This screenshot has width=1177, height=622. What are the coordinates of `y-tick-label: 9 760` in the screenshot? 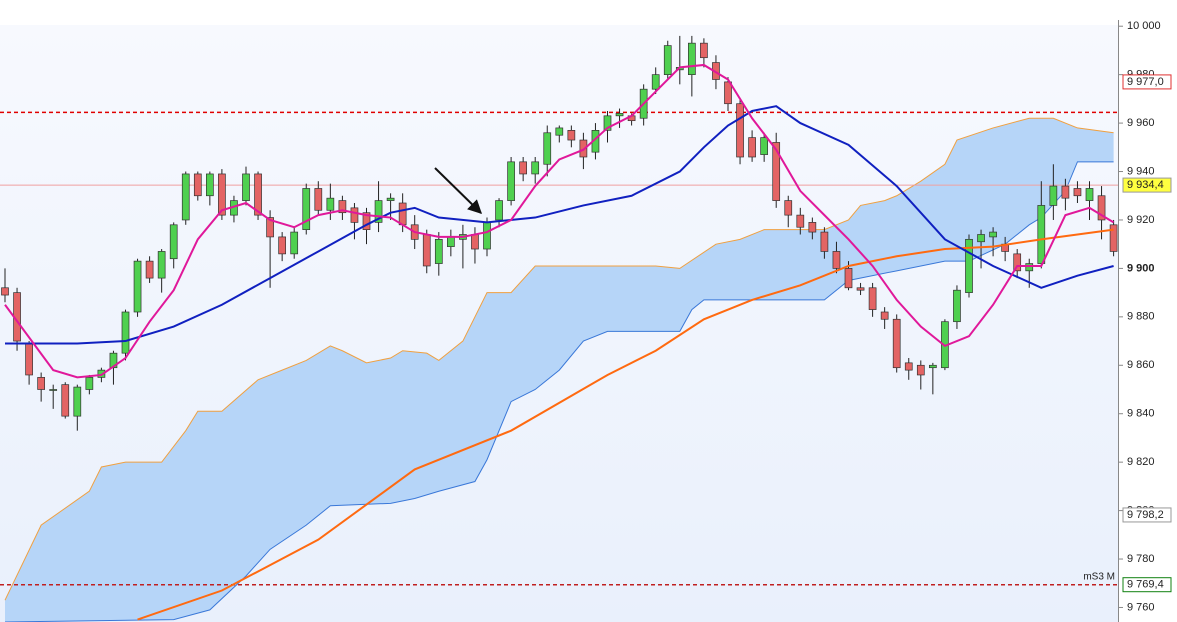 It's located at (1141, 607).